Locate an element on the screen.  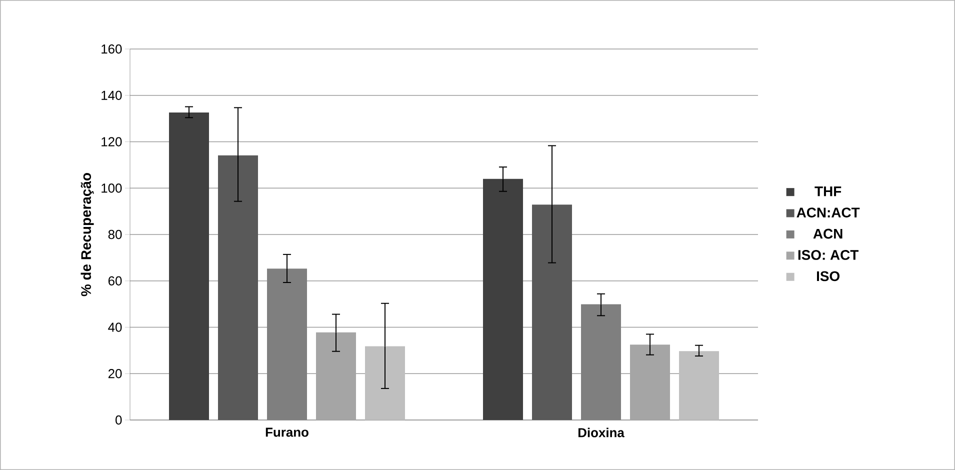
legend-label: ACN is located at coordinates (827, 233).